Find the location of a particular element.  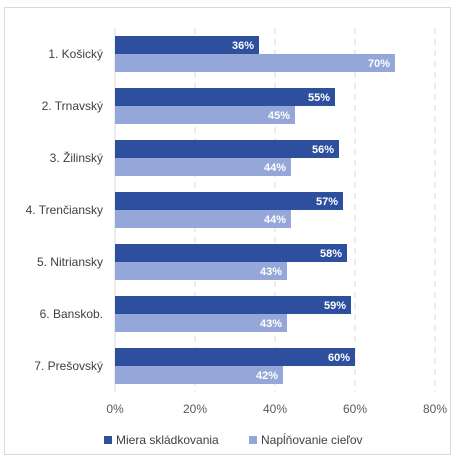

category-label: 6. Banskob. is located at coordinates (71, 314).